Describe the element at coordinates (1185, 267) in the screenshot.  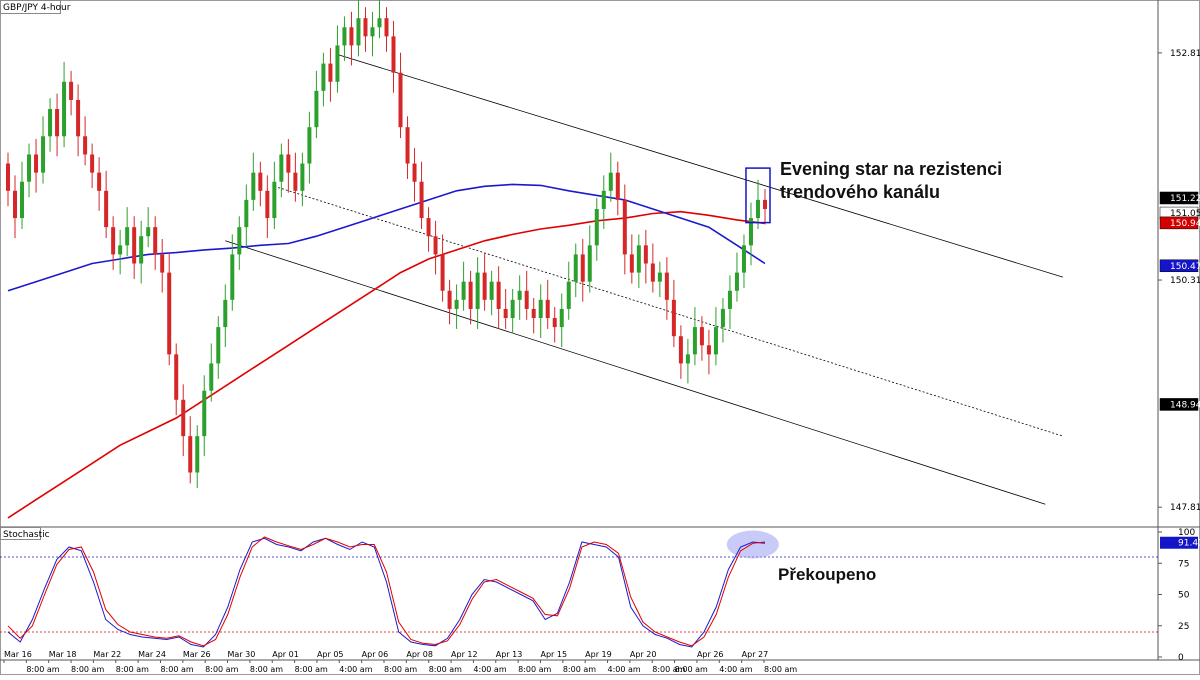
I see `price-tag-label: 150.475` at that location.